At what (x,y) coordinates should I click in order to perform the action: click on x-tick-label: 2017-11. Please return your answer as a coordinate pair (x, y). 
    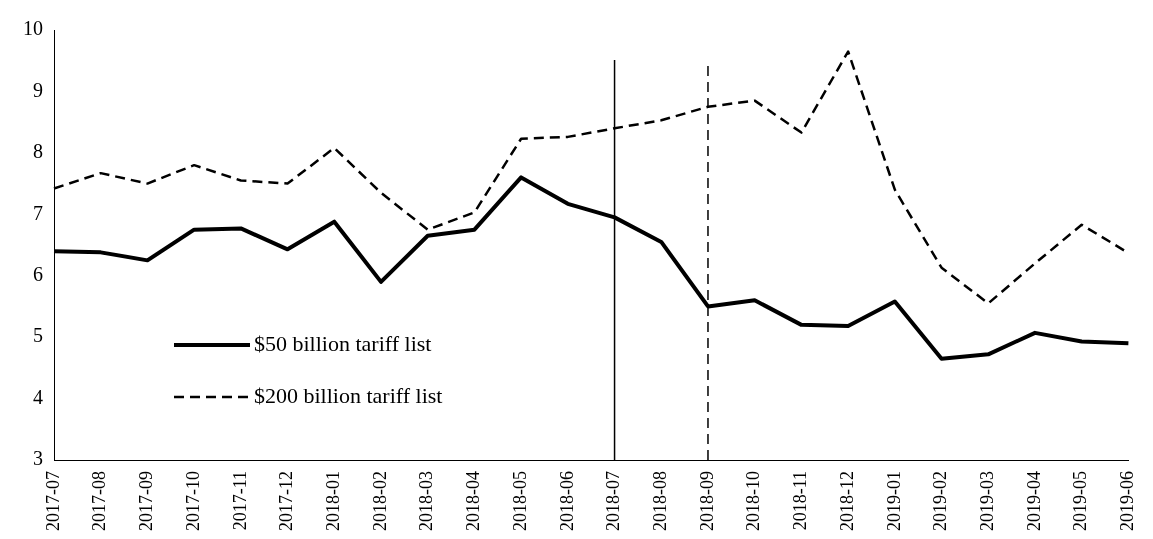
    Looking at the image, I should click on (239, 501).